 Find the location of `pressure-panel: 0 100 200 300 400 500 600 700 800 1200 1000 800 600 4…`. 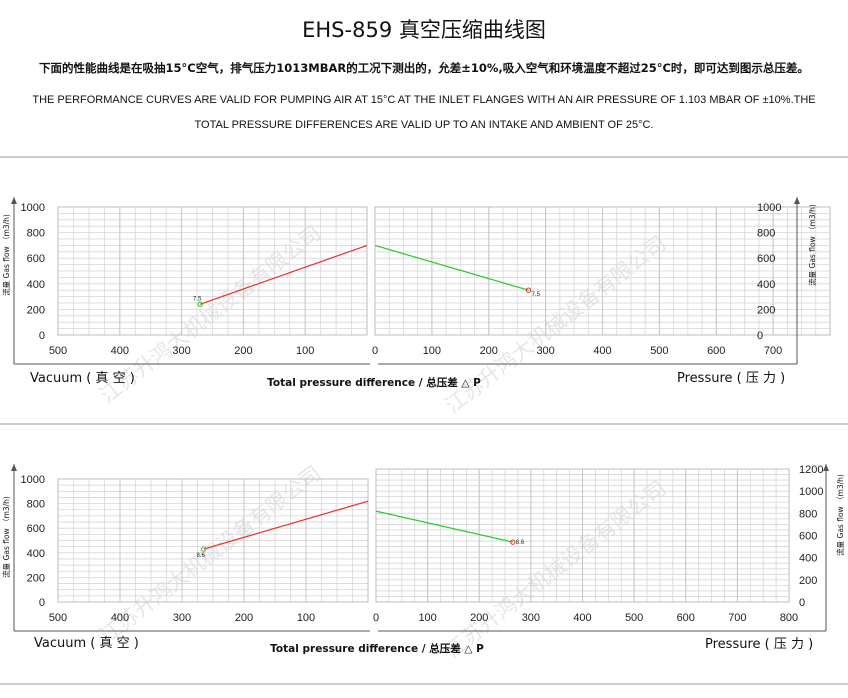

pressure-panel: 0 100 200 300 400 500 600 700 800 1200 1000 800 600 4… is located at coordinates (598, 544).